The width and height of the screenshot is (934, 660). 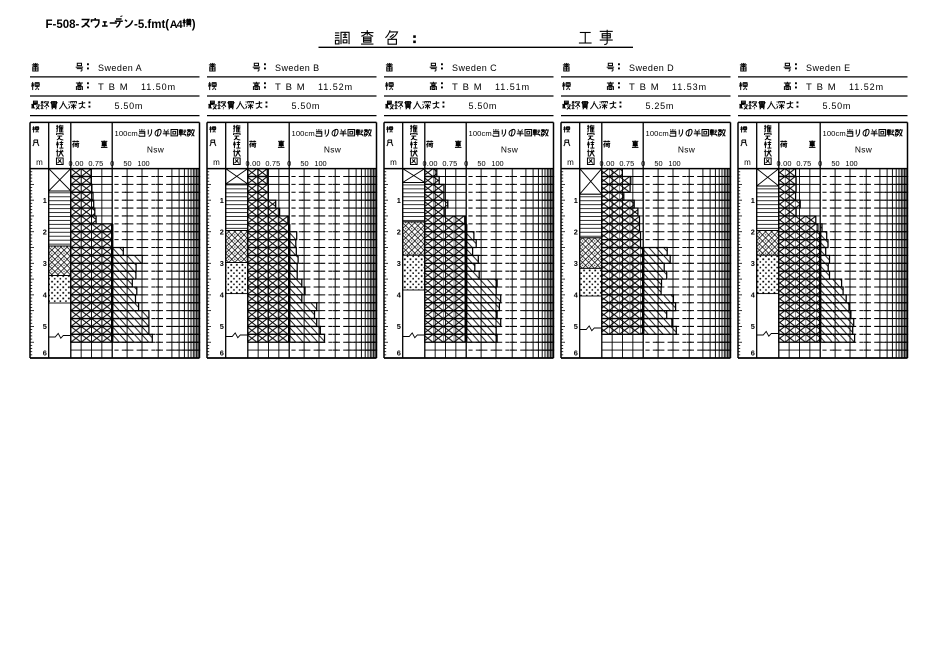 I want to click on svg-text: Sweden B, so click(x=297, y=68).